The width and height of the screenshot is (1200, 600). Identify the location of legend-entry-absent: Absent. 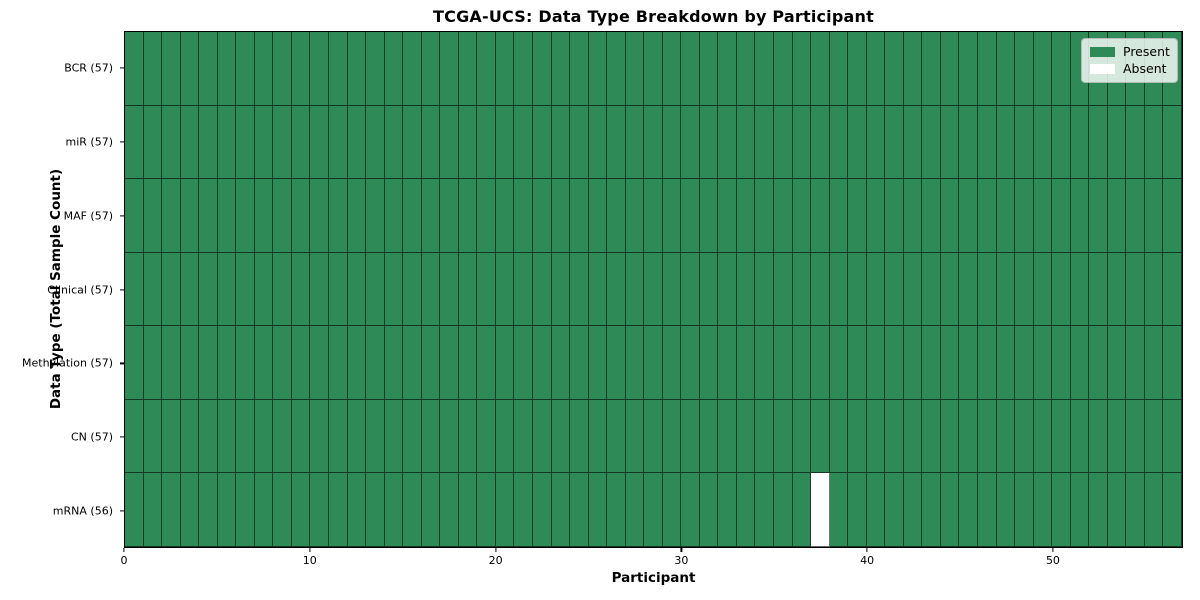
(1129, 68).